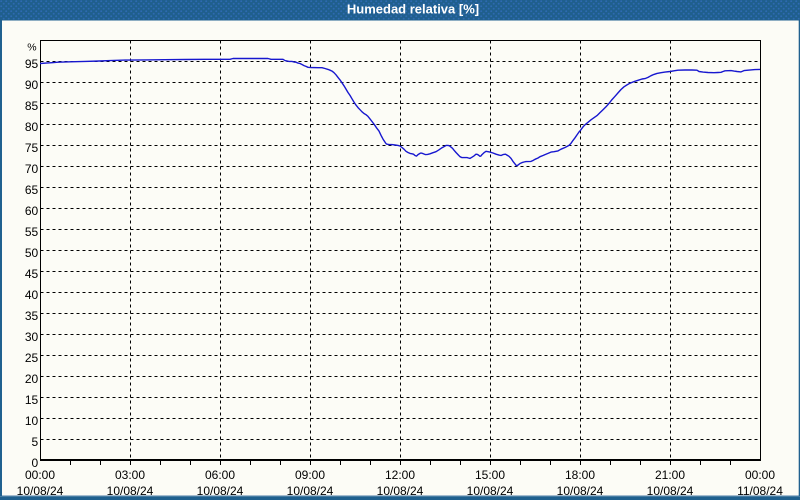 The width and height of the screenshot is (800, 500). I want to click on svg-text: 06:00, so click(220, 475).